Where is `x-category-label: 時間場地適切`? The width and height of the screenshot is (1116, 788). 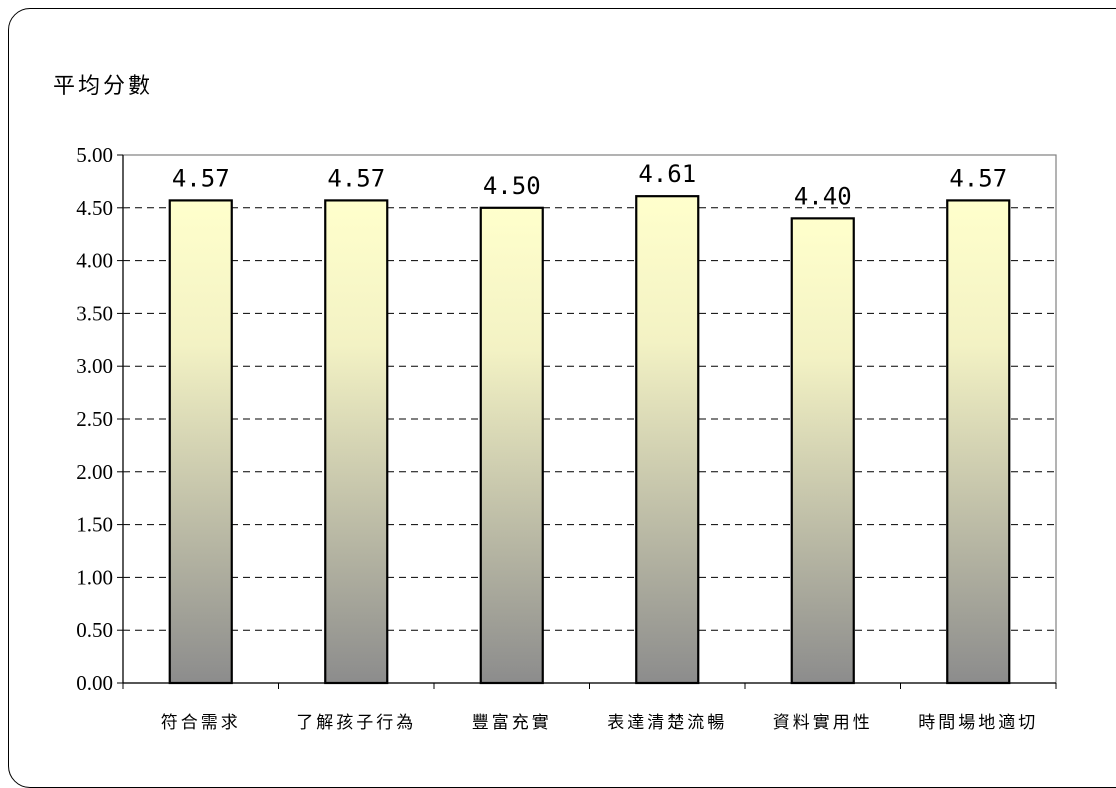 x-category-label: 時間場地適切 is located at coordinates (978, 723).